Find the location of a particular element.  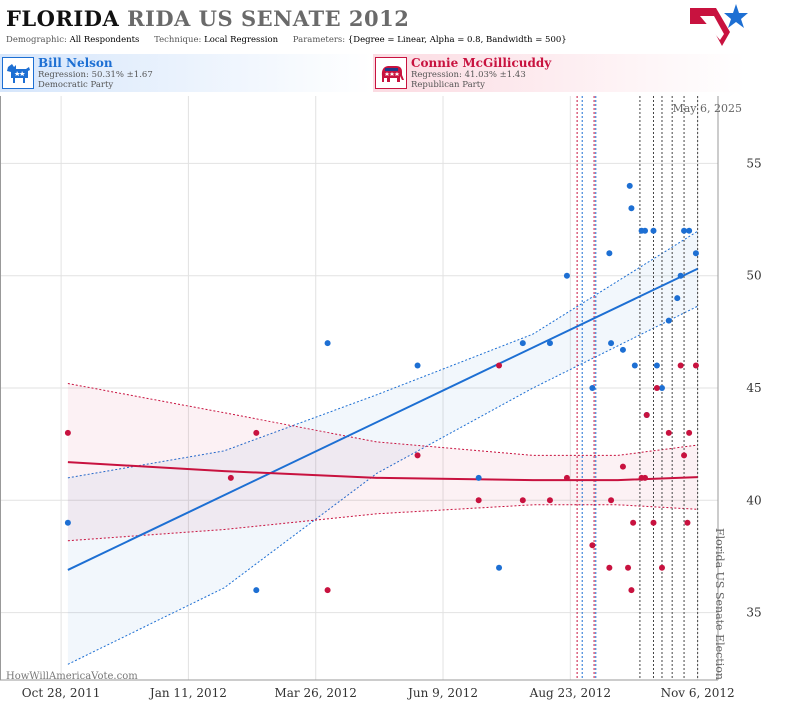

democrat-regression: Regression: 50.31% ±1.67 is located at coordinates (95, 75).